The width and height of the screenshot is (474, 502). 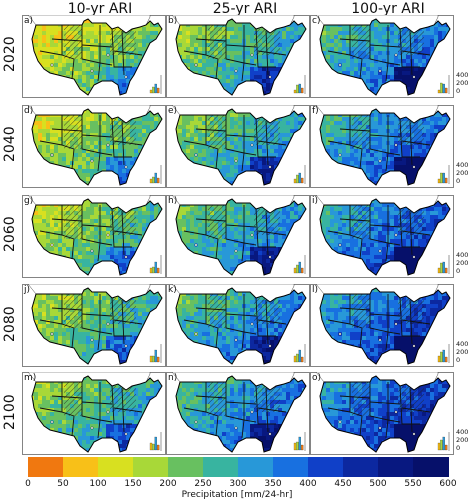 I want to click on colorbar-tick: 0, so click(x=28, y=484).